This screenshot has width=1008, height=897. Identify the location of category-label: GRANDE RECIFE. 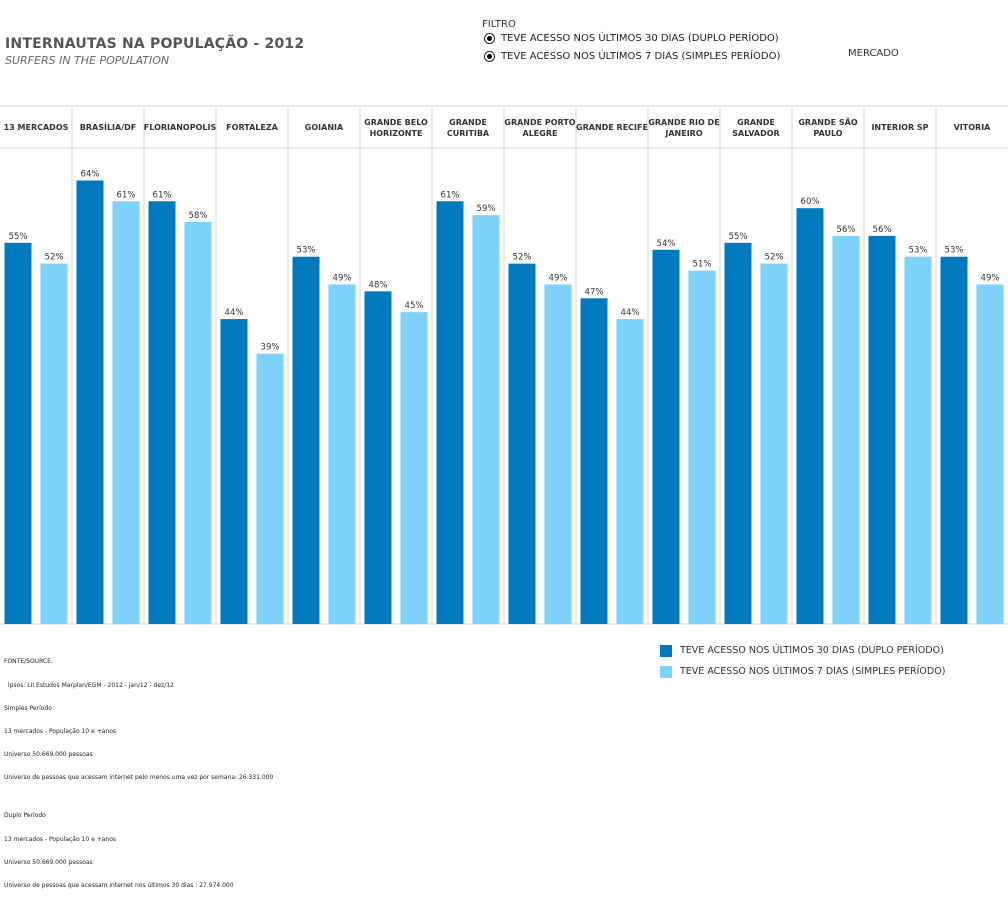
(612, 127).